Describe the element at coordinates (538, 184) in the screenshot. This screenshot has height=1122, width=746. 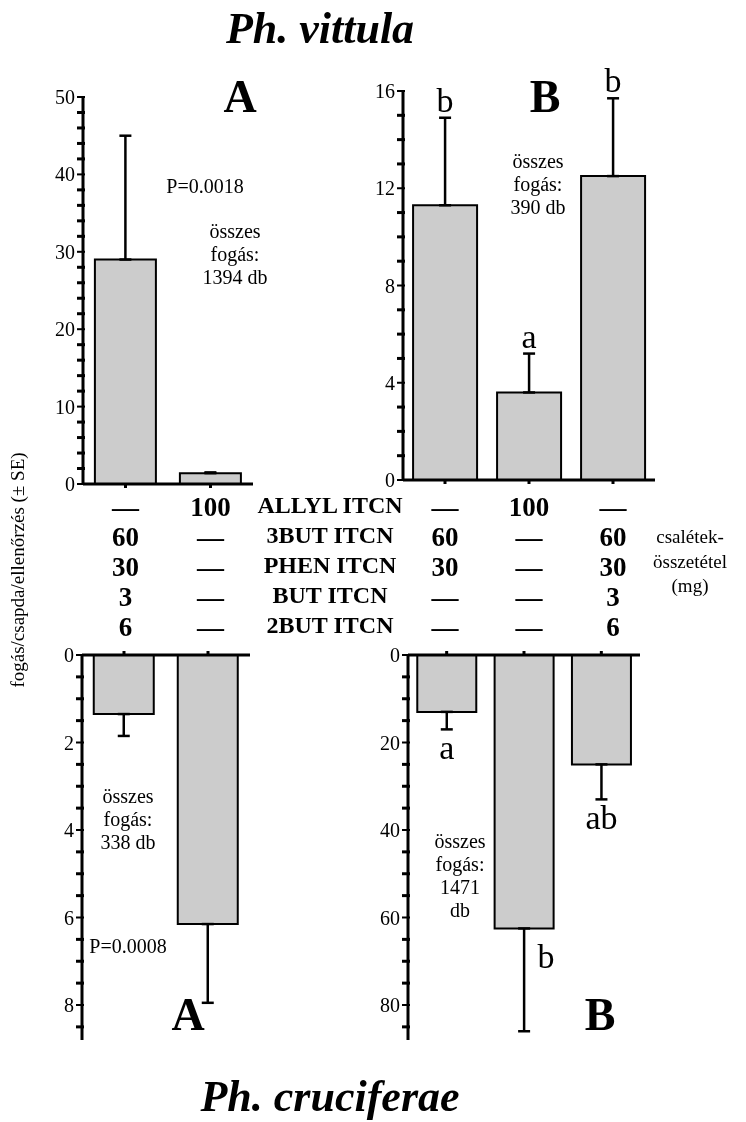
I see `panel-note: összes fogás: 390 db` at that location.